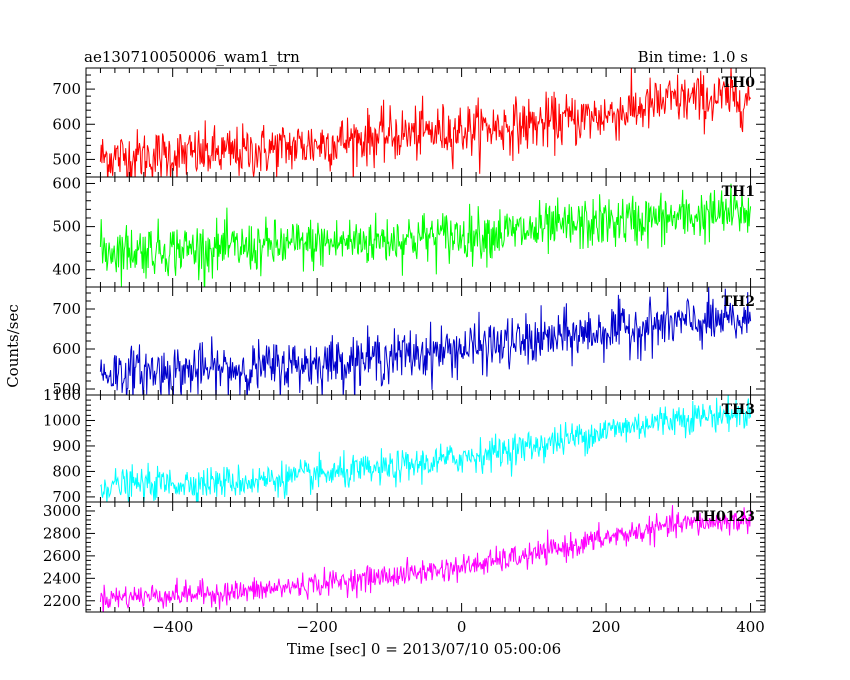 The width and height of the screenshot is (850, 680). What do you see at coordinates (62, 420) in the screenshot?
I see `y-tick-label: 1000` at bounding box center [62, 420].